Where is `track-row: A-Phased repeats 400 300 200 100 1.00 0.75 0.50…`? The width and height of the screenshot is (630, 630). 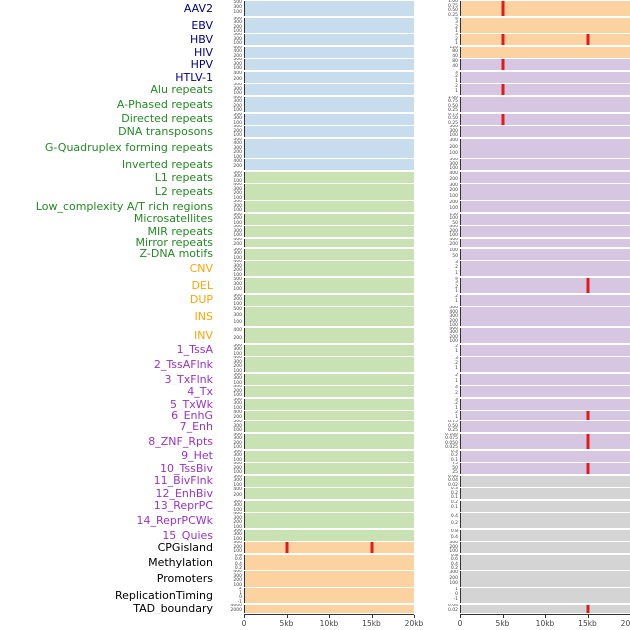 track-row: A-Phased repeats 400 300 200 100 1.00 0.75 0.50… is located at coordinates (315, 104).